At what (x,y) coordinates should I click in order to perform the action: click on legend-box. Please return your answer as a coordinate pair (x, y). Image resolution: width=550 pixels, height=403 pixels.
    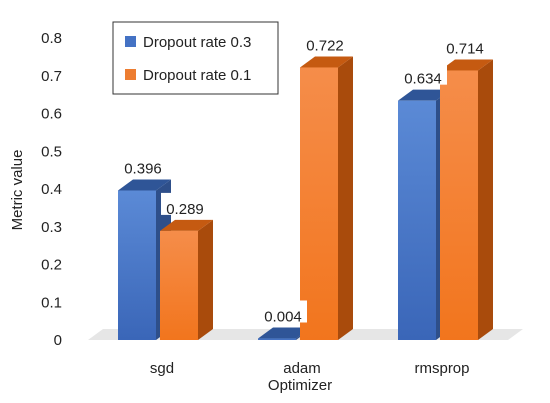
    Looking at the image, I should click on (195, 58).